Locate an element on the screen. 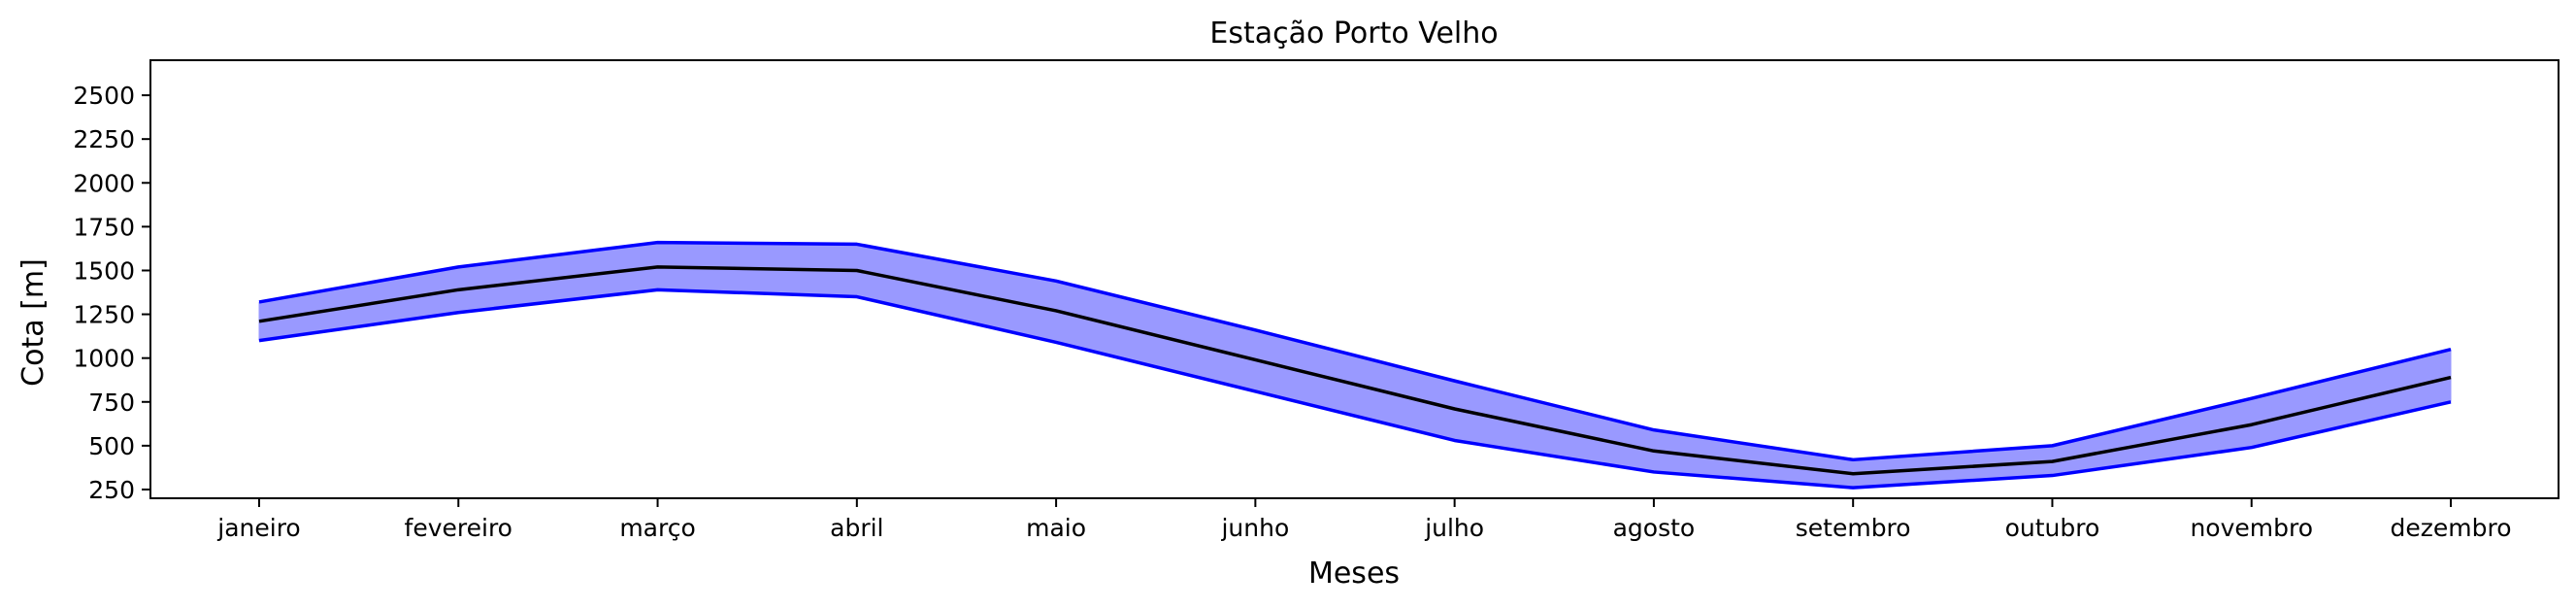 Image resolution: width=2576 pixels, height=609 pixels. x-tick-label: julho is located at coordinates (1454, 528).